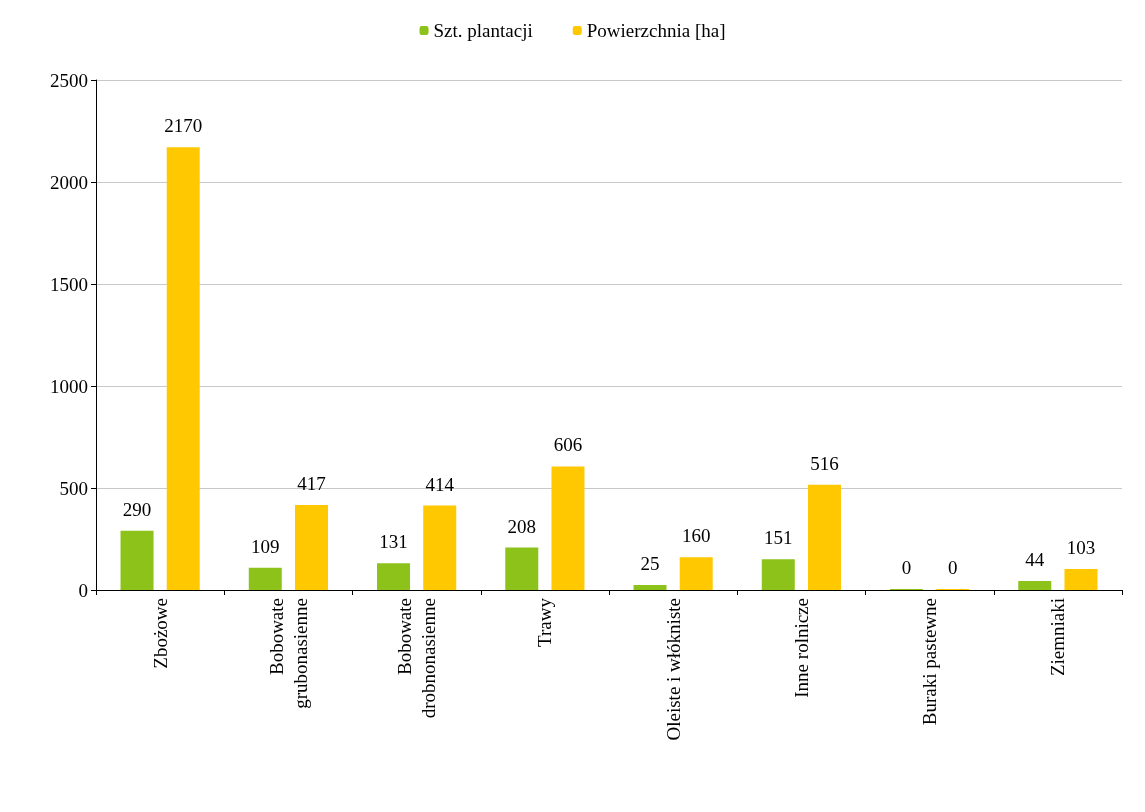 The image size is (1145, 812). What do you see at coordinates (69, 386) in the screenshot?
I see `y-tick-label: 1000` at bounding box center [69, 386].